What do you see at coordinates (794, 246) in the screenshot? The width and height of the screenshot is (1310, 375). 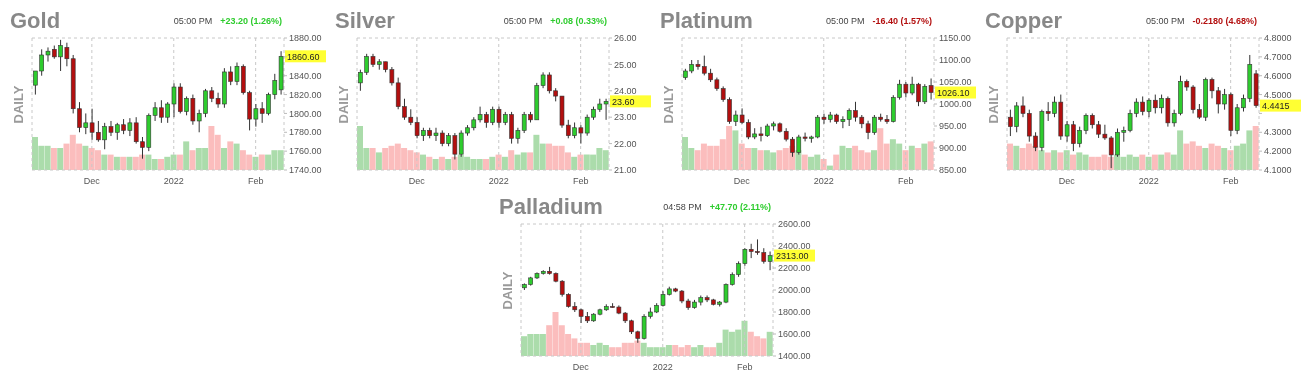 I see `y-tick-label: 2400.00` at bounding box center [794, 246].